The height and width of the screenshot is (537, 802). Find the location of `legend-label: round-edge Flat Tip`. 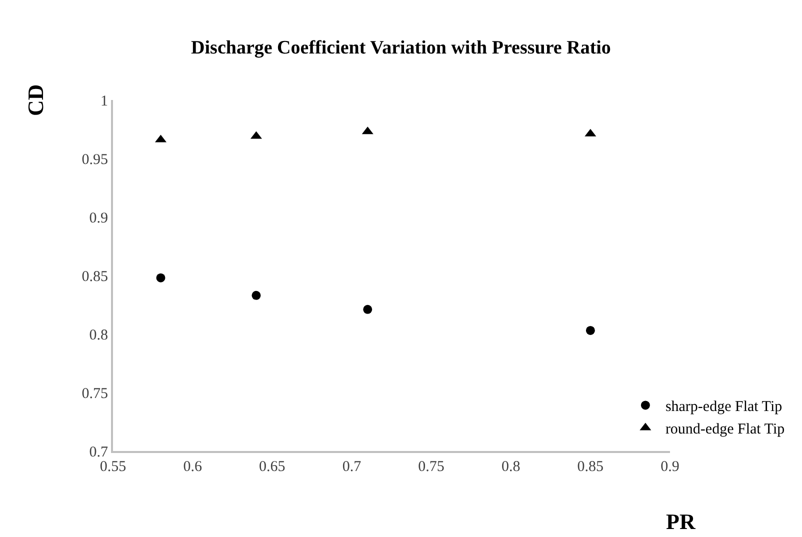

legend-label: round-edge Flat Tip is located at coordinates (725, 430).